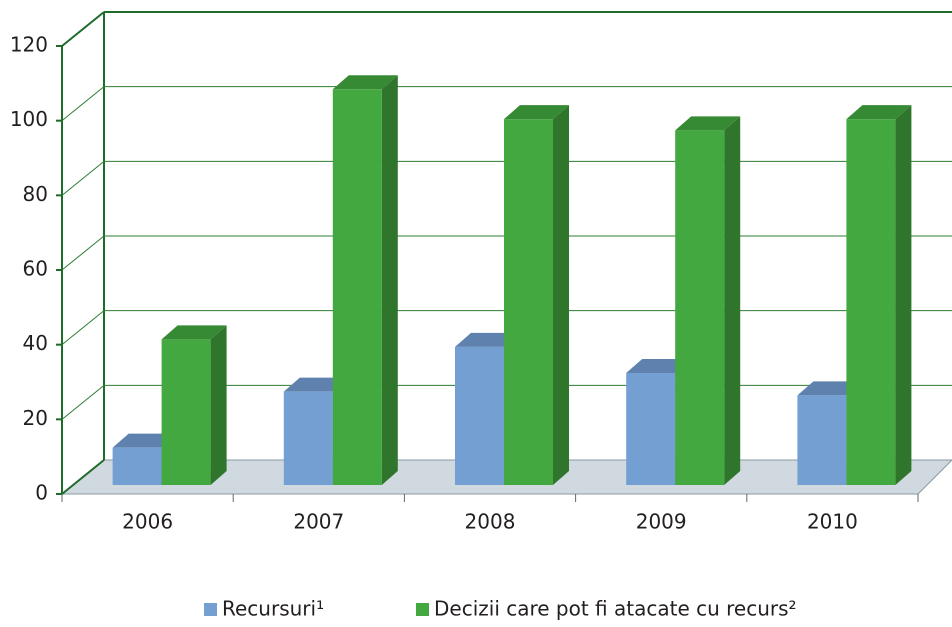  What do you see at coordinates (273, 609) in the screenshot?
I see `legend-label: Recursuri¹` at bounding box center [273, 609].